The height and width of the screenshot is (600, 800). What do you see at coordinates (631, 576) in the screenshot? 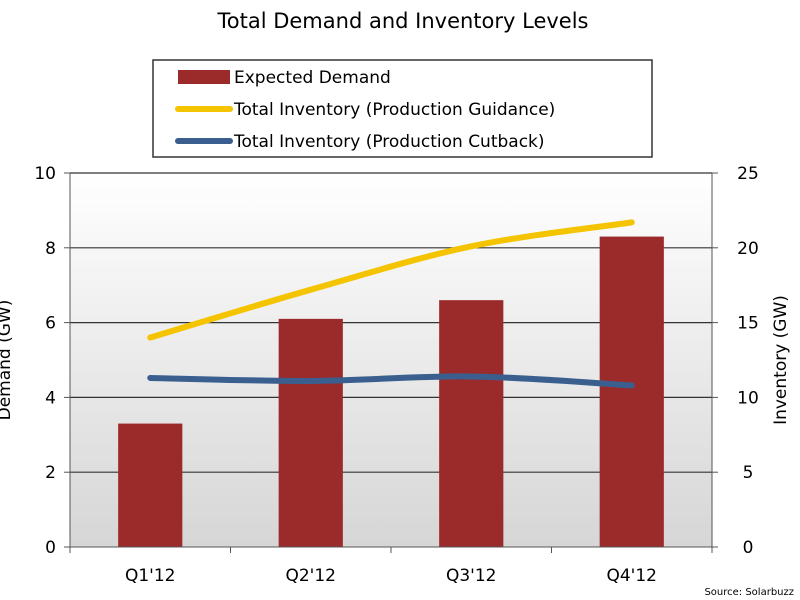
I see `x-tick-label: Q4'12` at bounding box center [631, 576].